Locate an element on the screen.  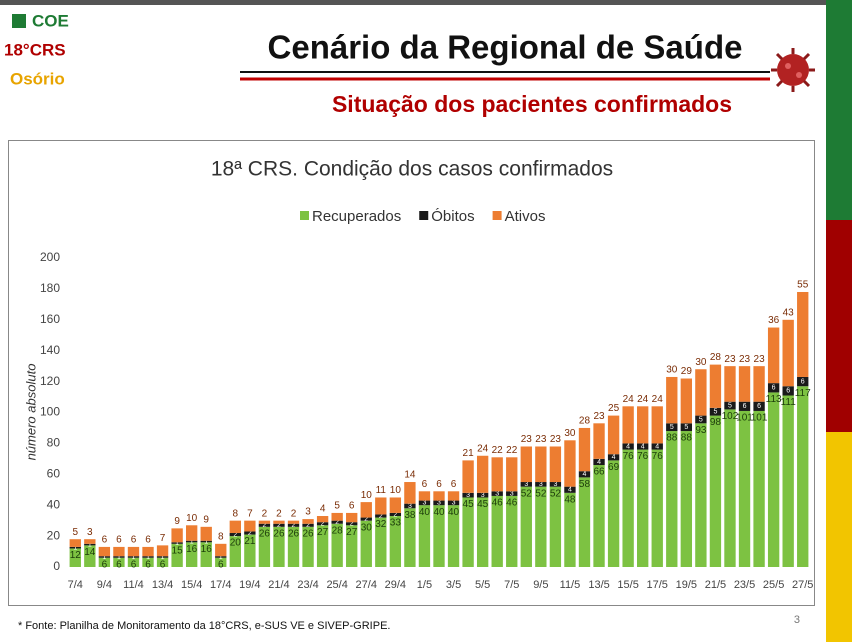
value-label: 88 is located at coordinates (687, 438).